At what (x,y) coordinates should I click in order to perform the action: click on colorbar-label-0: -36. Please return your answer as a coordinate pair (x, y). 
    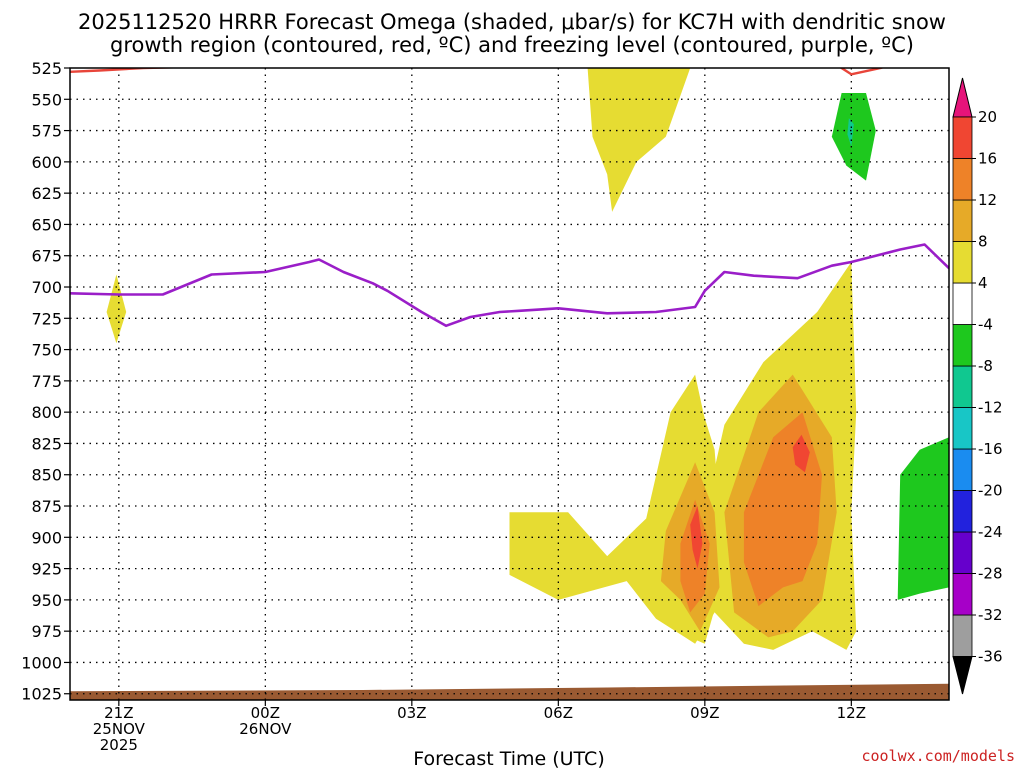
    Looking at the image, I should click on (990, 657).